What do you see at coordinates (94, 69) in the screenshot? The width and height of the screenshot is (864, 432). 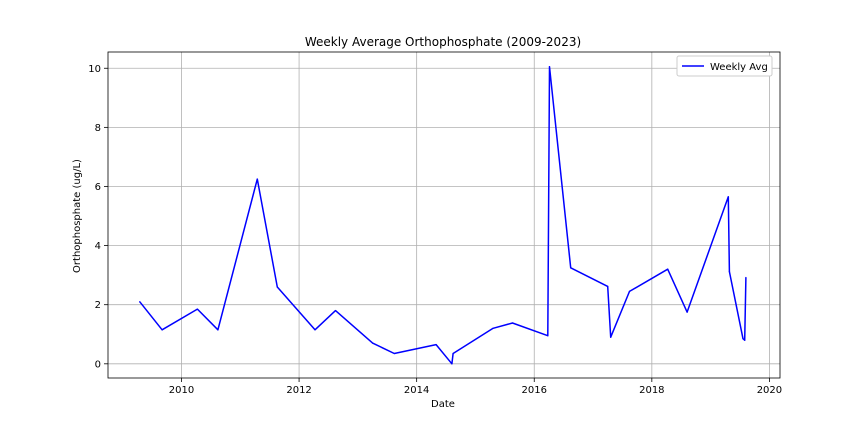 I see `y-tick-label: 10` at bounding box center [94, 69].